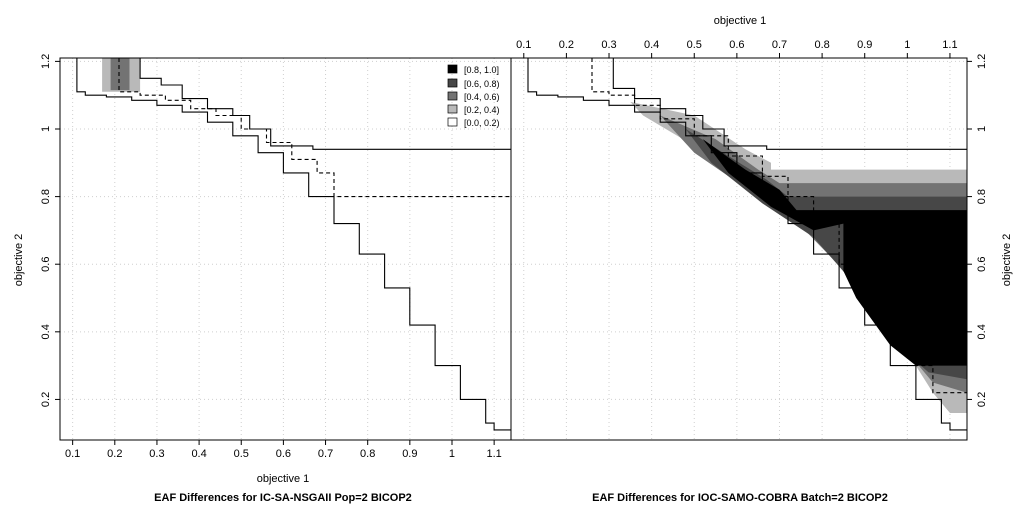 The height and width of the screenshot is (512, 1024). I want to click on left-eaf-regions, so click(121, 75).